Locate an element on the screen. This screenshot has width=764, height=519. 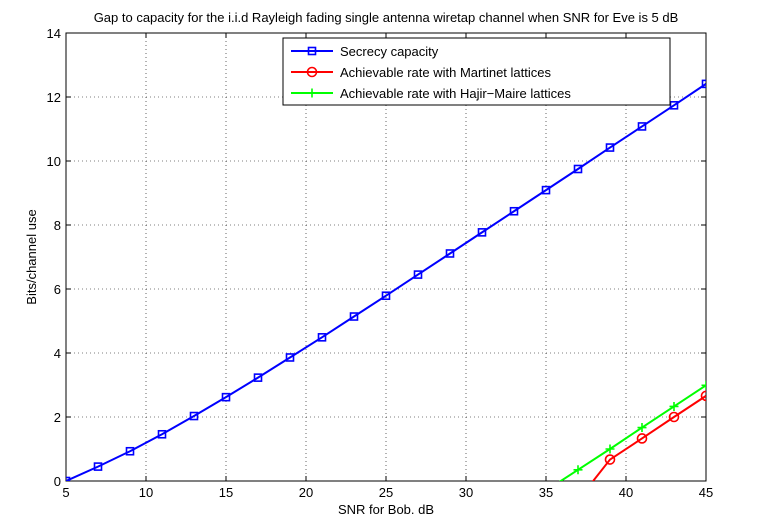
y-tick-label: 14 is located at coordinates (54, 33).